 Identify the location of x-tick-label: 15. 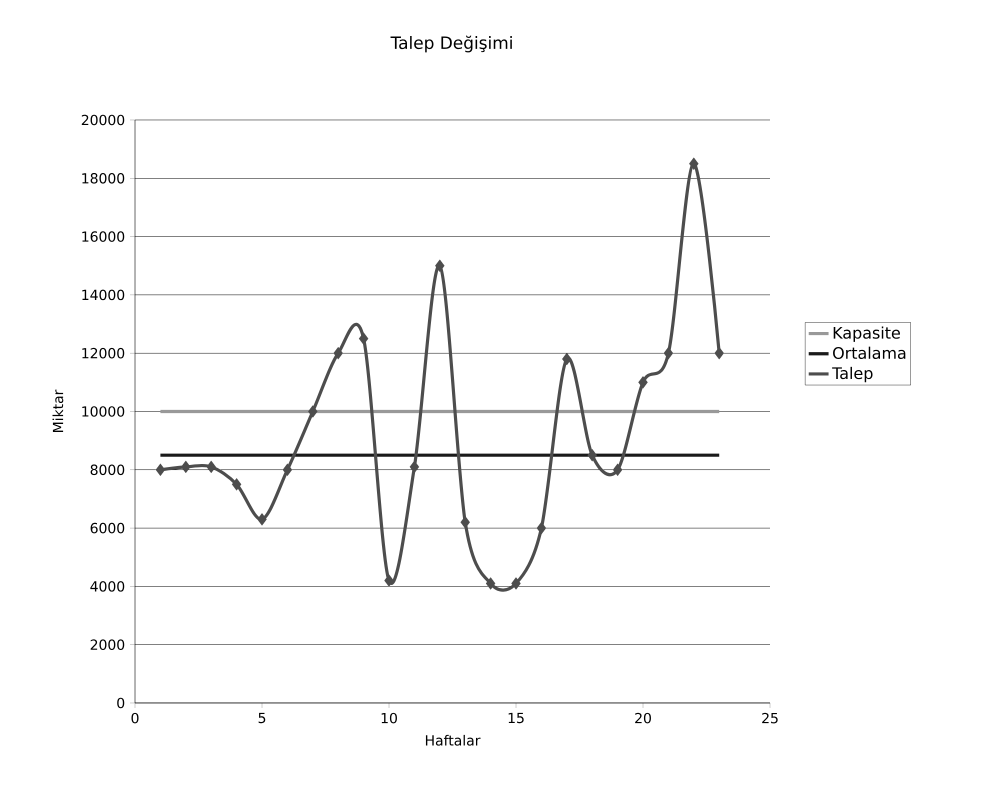
(516, 718).